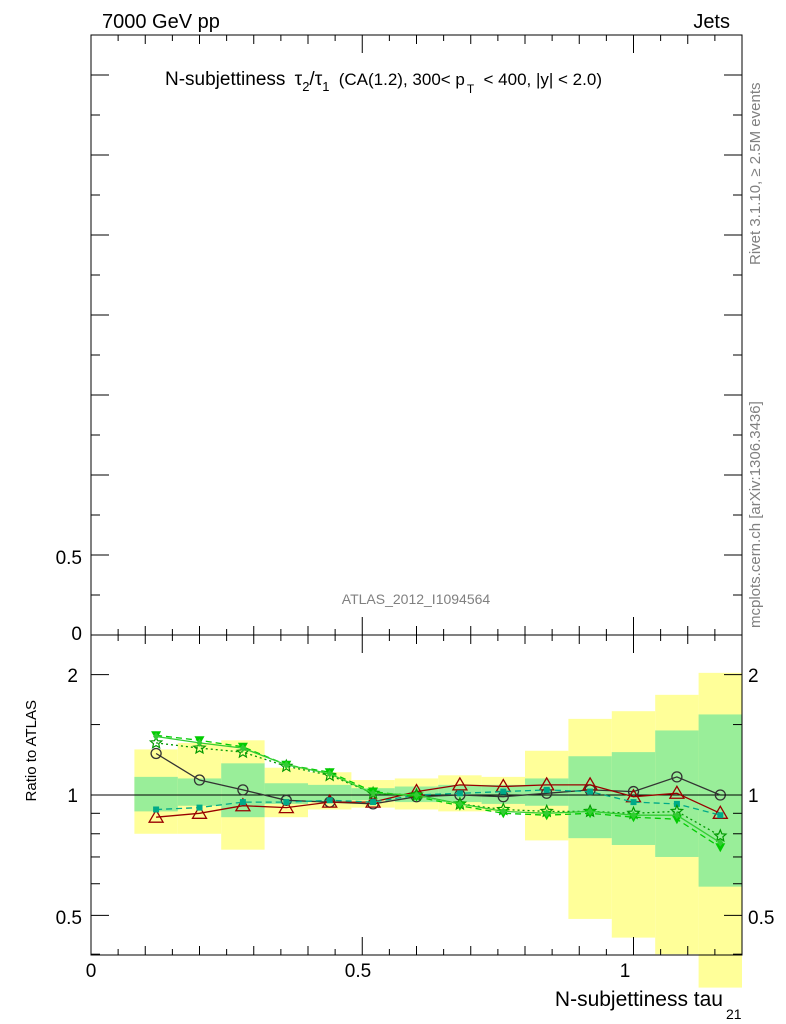 This screenshot has height=1024, width=786. What do you see at coordinates (31, 750) in the screenshot?
I see `y-axis-label: Ratio to ATLAS` at bounding box center [31, 750].